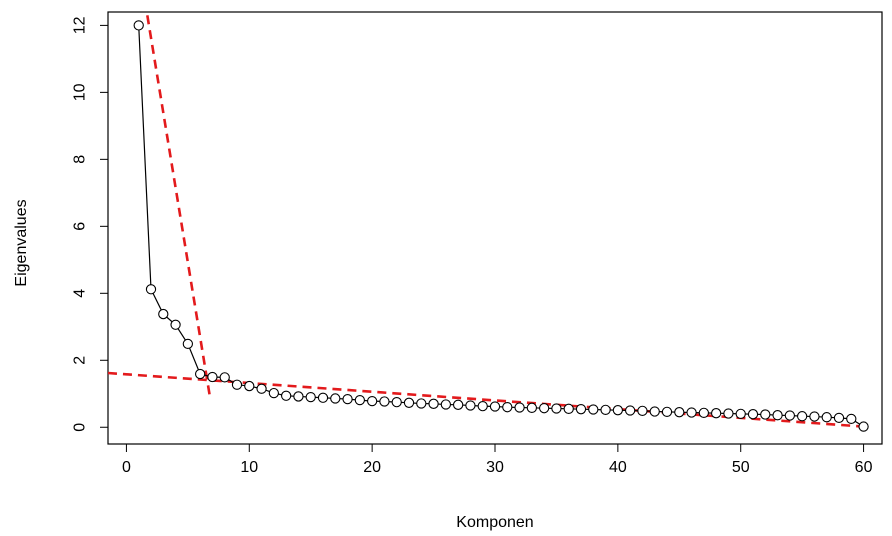 This screenshot has height=536, width=892. Describe the element at coordinates (80, 226) in the screenshot. I see `y-tick-label: 6` at that location.